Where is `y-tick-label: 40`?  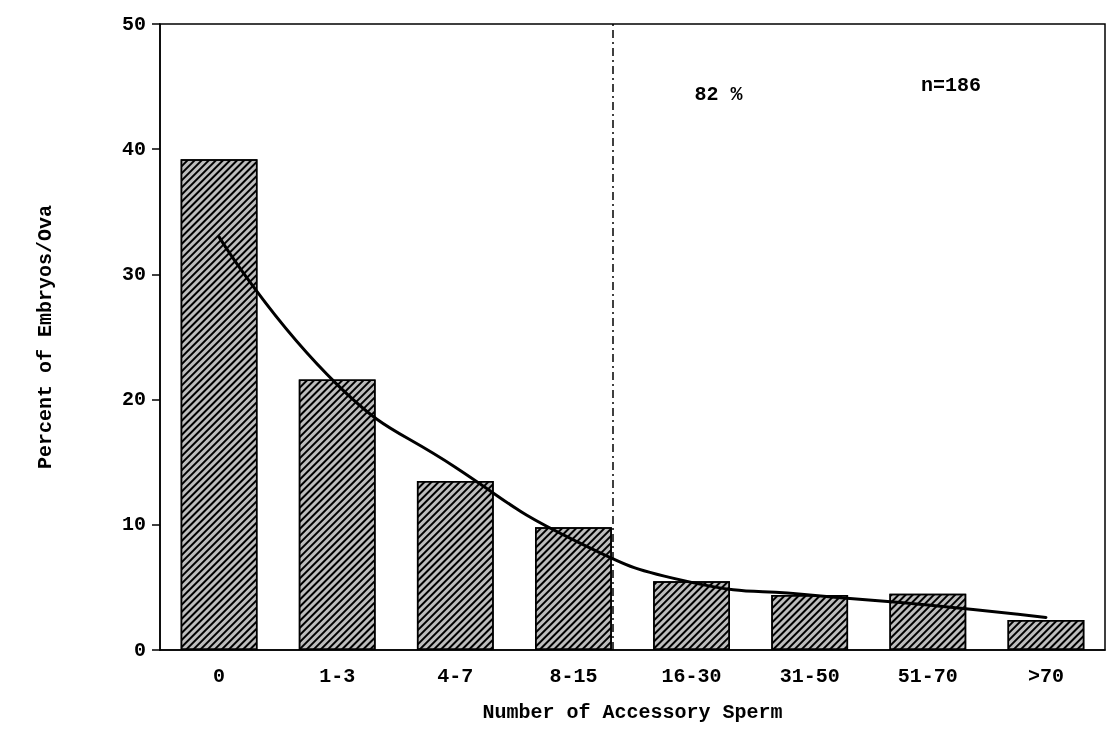 y-tick-label: 40 is located at coordinates (133, 149).